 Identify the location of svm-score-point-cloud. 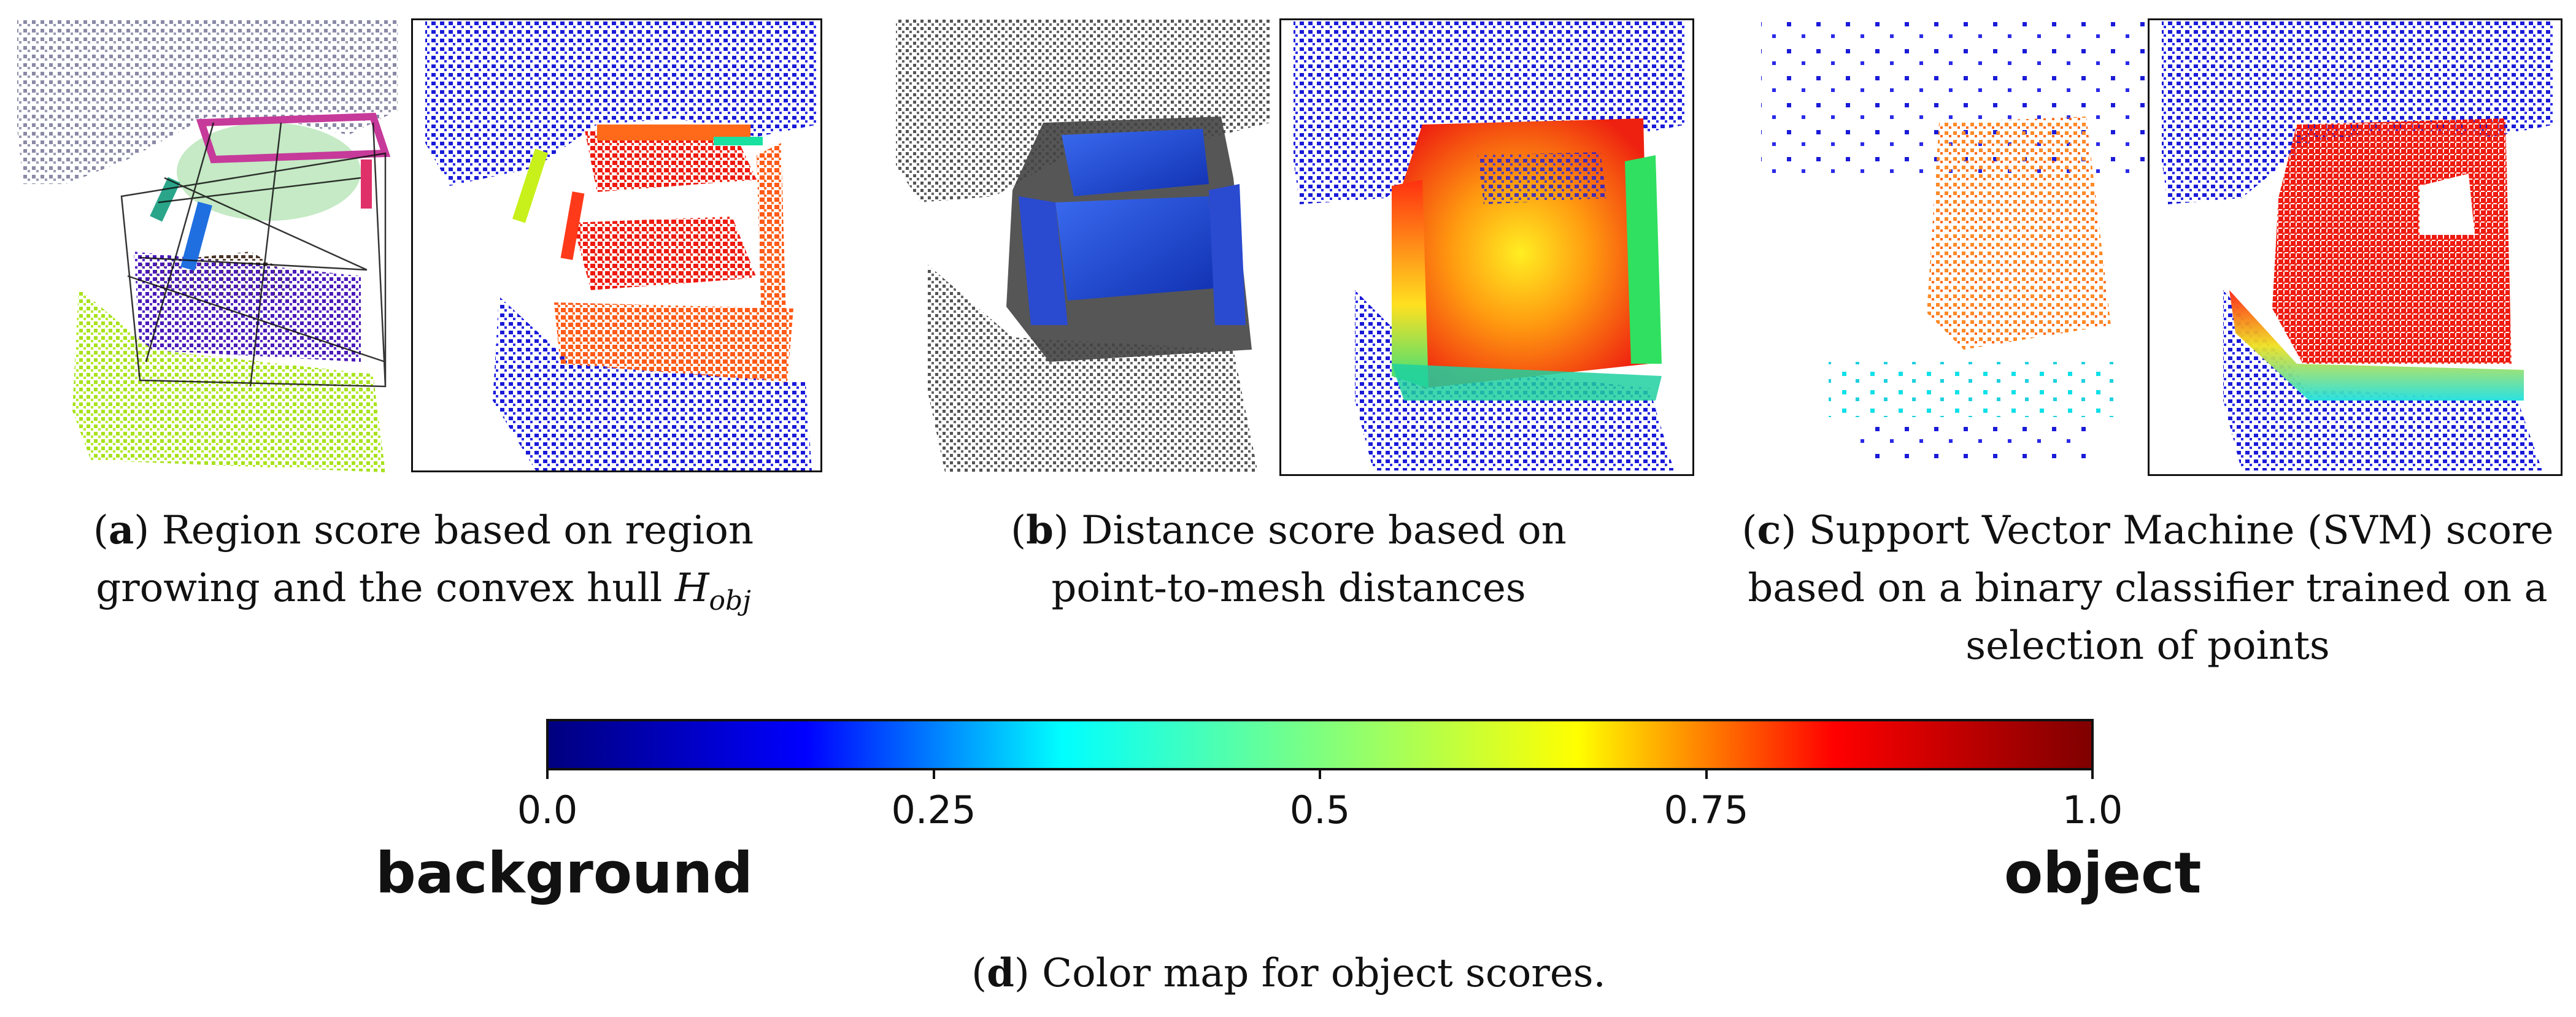
(2358, 245).